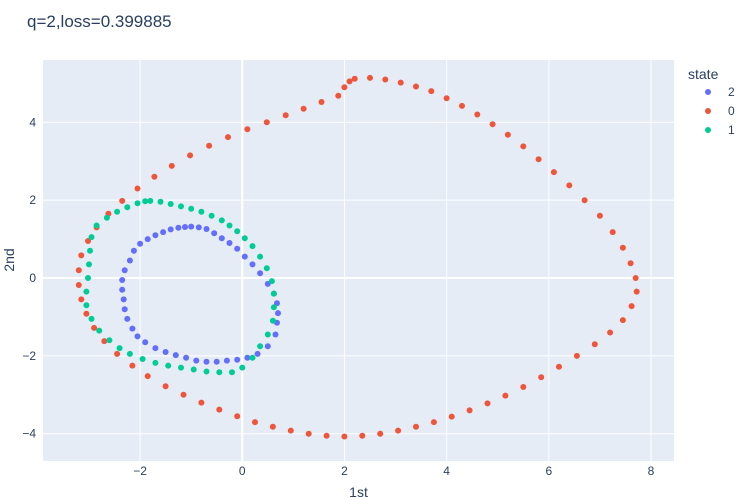 This screenshot has height=500, width=741. I want to click on legend-item-0: 0, so click(720, 111).